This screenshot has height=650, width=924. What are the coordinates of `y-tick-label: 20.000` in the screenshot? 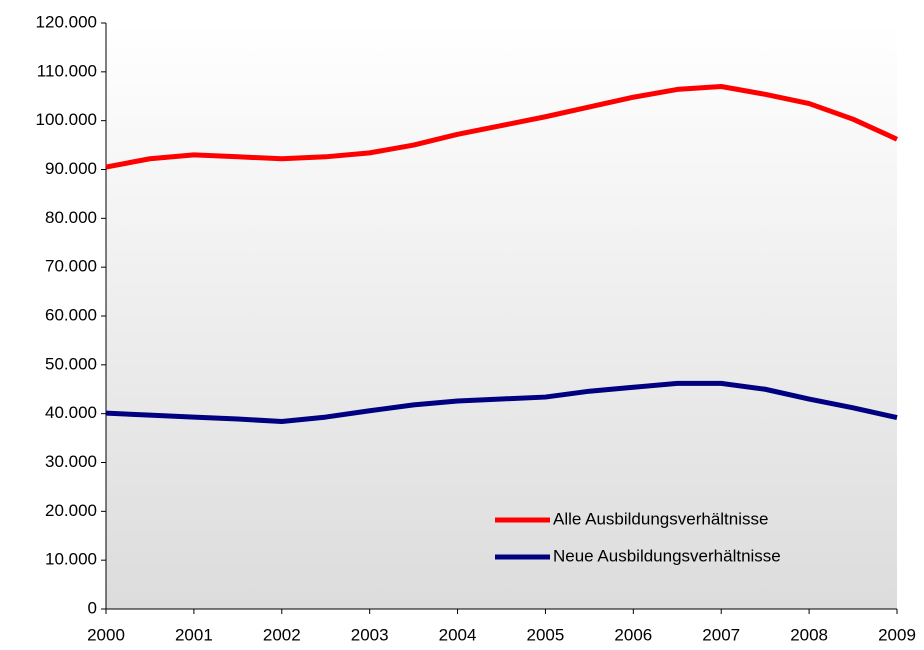 It's located at (71, 510).